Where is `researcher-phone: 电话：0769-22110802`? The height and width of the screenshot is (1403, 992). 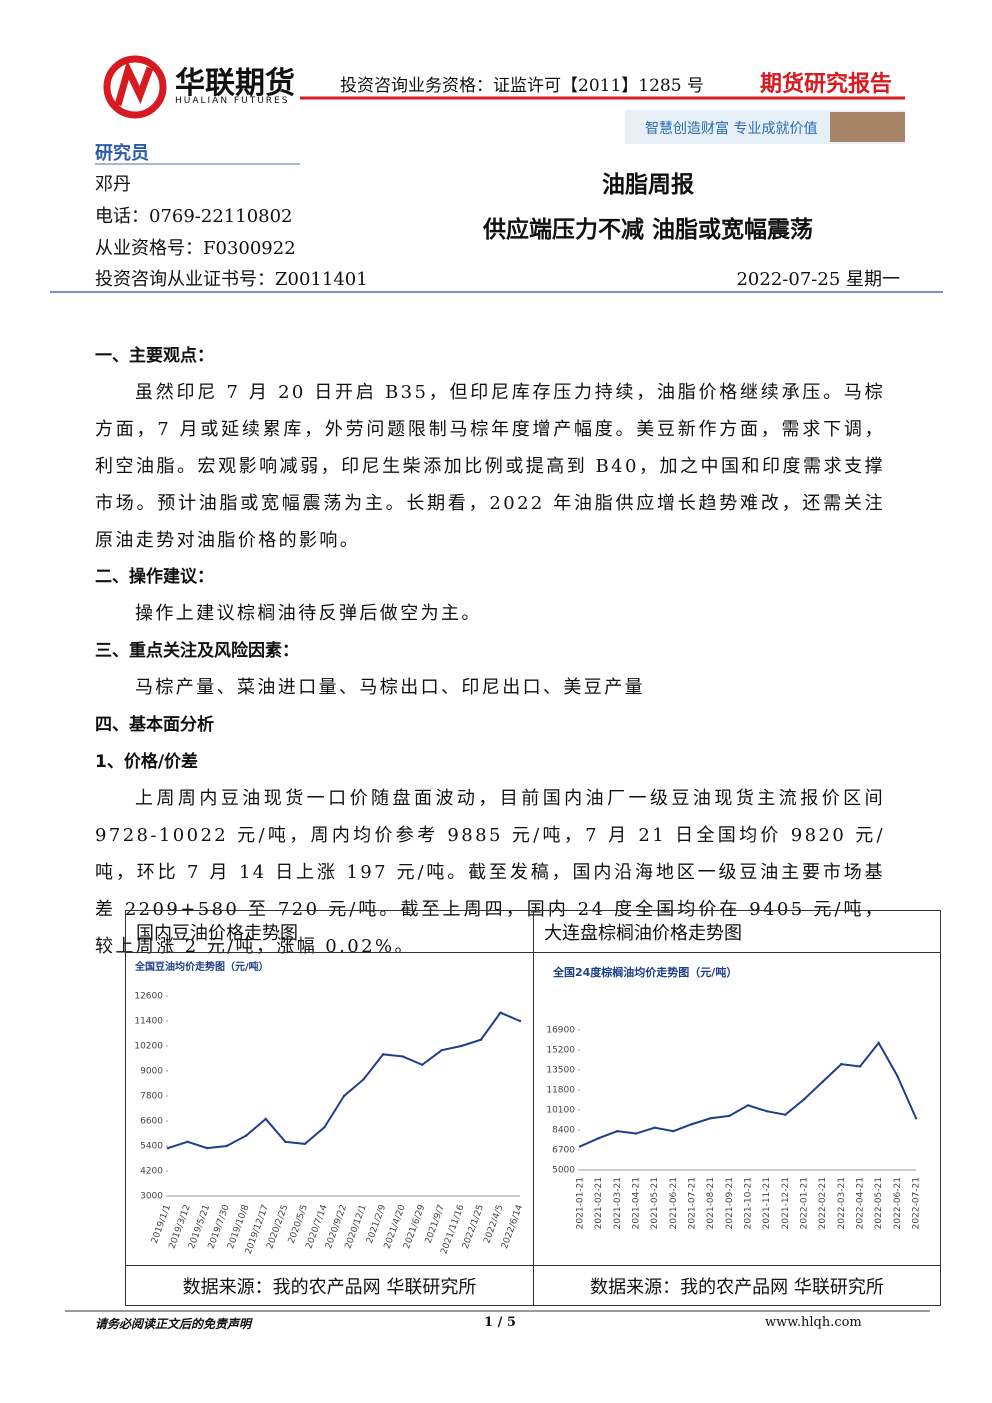 researcher-phone: 电话：0769-22110802 is located at coordinates (194, 216).